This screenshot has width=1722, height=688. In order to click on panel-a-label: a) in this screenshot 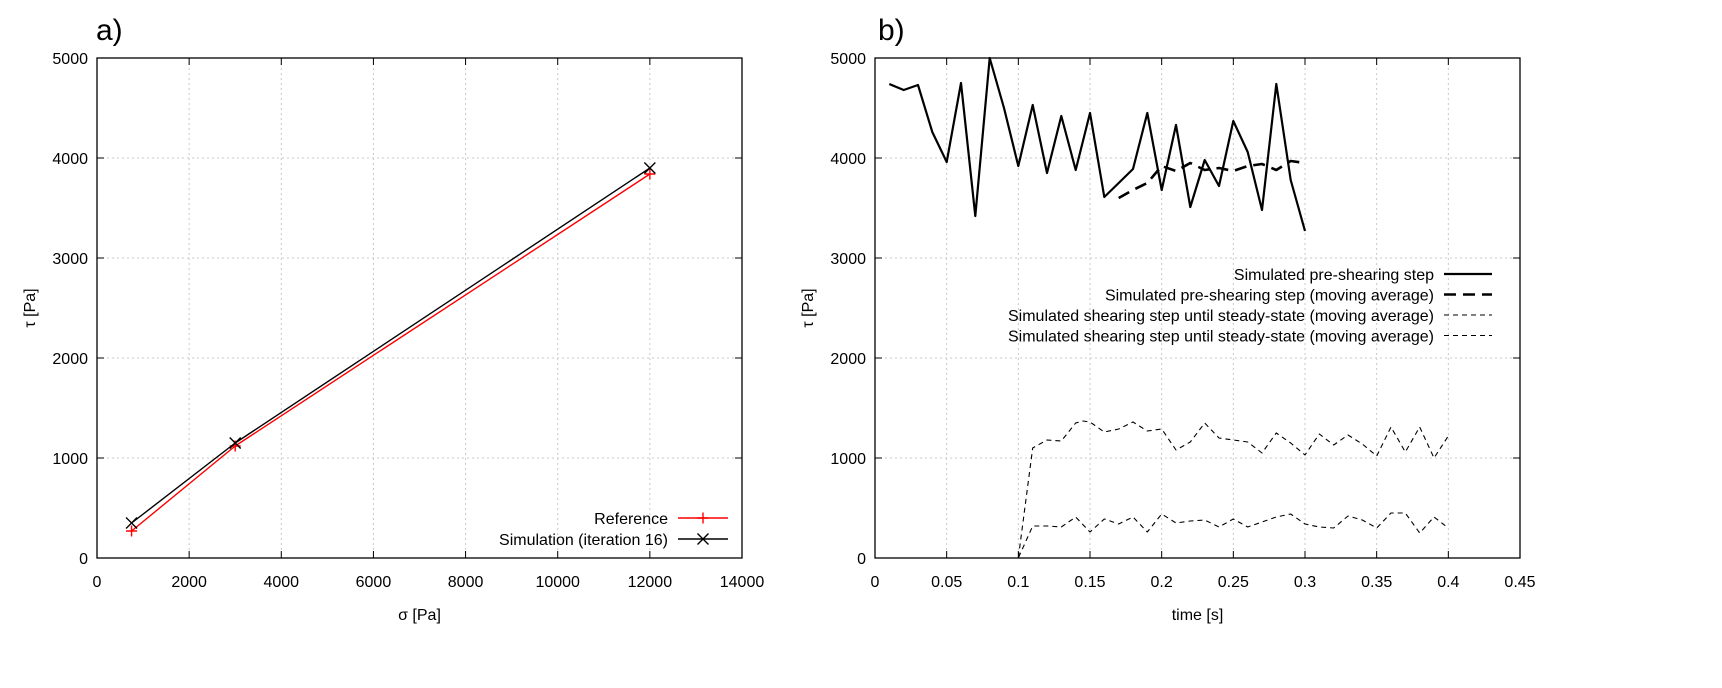, I will do `click(109, 30)`.